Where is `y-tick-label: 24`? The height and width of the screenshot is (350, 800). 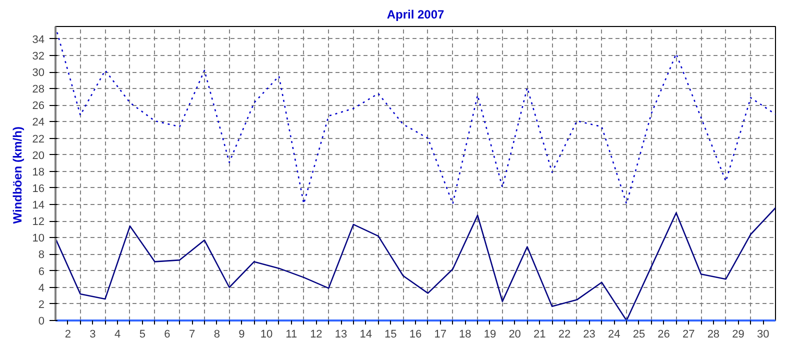 y-tick-label: 24 is located at coordinates (38, 122).